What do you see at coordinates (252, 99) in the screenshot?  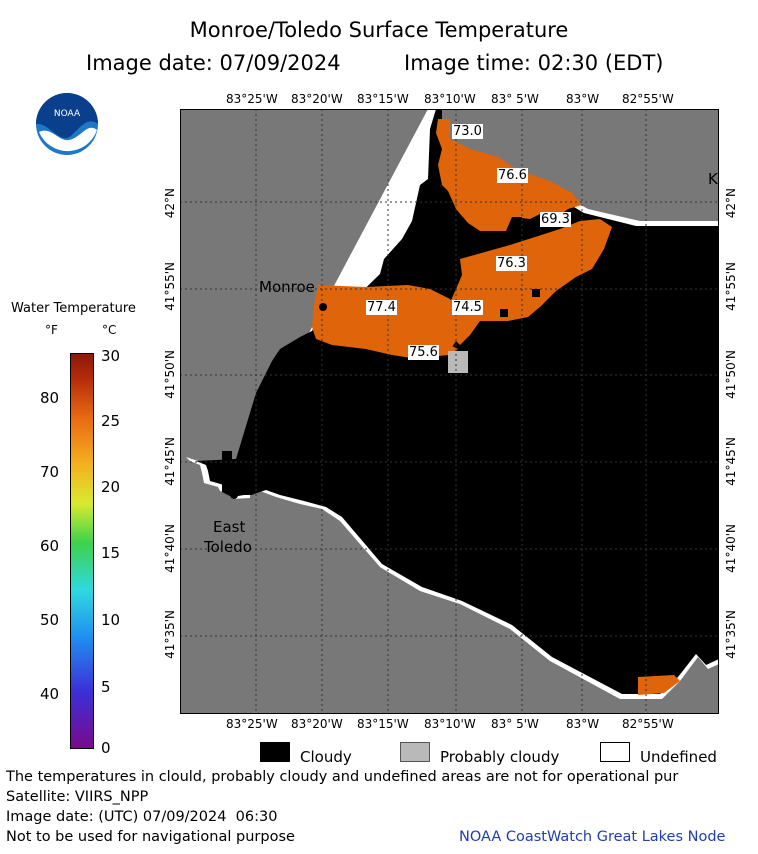 I see `top-tick: 83°25'W` at bounding box center [252, 99].